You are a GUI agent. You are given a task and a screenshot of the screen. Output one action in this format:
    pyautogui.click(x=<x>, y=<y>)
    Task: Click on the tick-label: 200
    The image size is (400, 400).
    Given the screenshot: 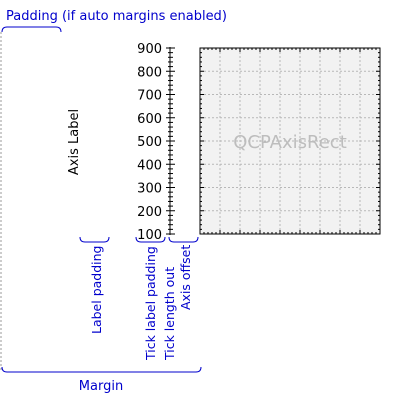 What is the action you would take?
    pyautogui.click(x=149, y=212)
    